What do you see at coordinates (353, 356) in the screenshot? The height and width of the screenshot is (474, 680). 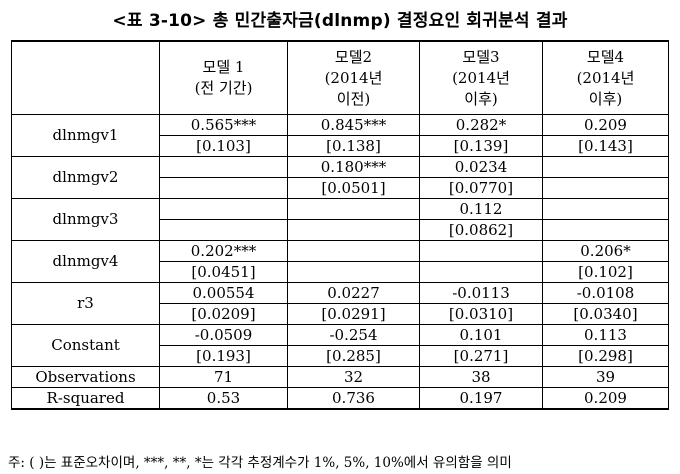 I see `std-error-cell: [0.285]` at bounding box center [353, 356].